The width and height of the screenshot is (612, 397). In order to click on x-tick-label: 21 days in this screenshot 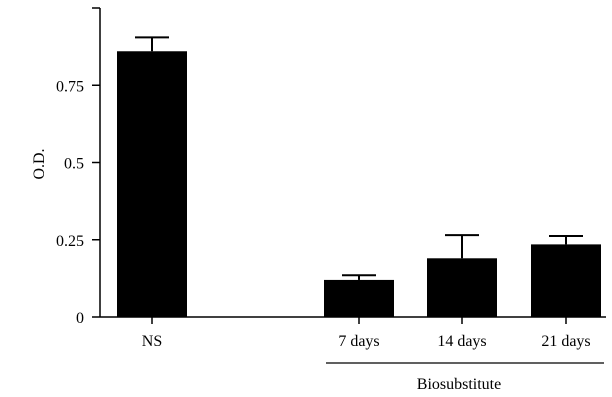, I will do `click(565, 341)`.